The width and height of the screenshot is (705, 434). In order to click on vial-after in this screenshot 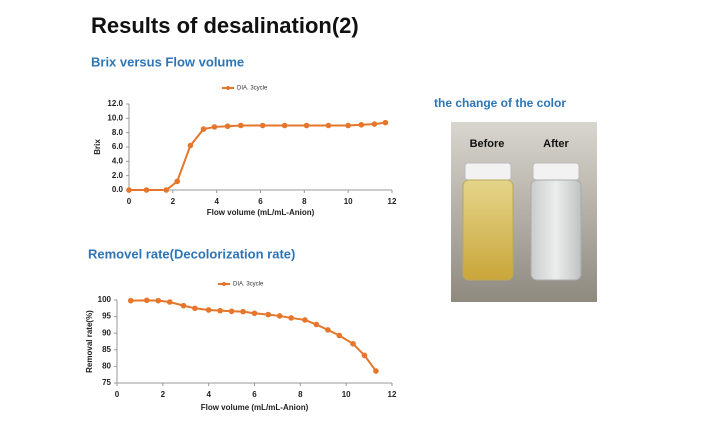, I will do `click(556, 230)`.